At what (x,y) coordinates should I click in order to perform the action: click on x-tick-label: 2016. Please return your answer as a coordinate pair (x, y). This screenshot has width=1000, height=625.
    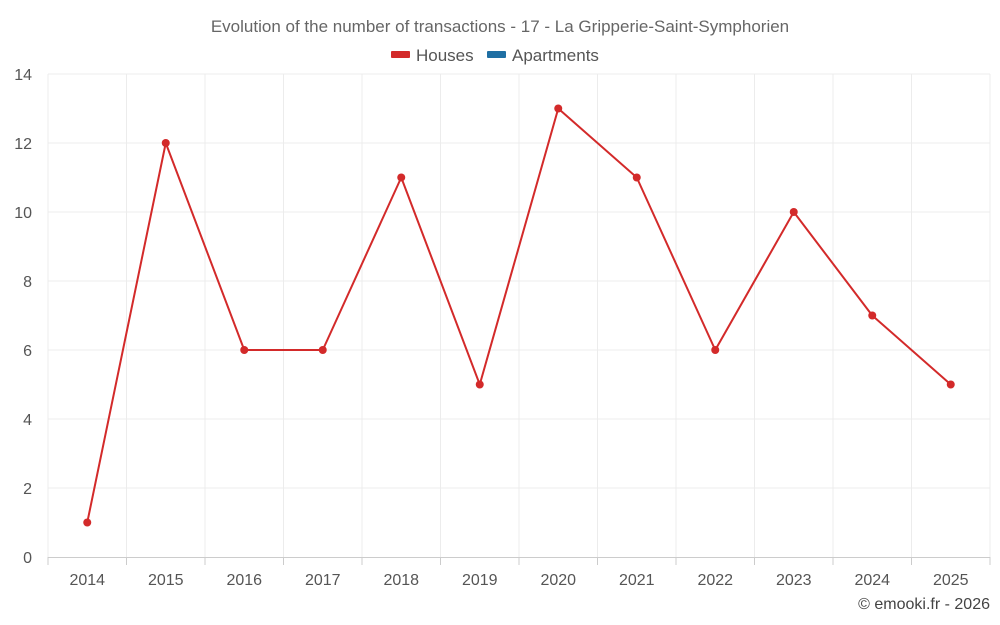
    Looking at the image, I should click on (244, 580).